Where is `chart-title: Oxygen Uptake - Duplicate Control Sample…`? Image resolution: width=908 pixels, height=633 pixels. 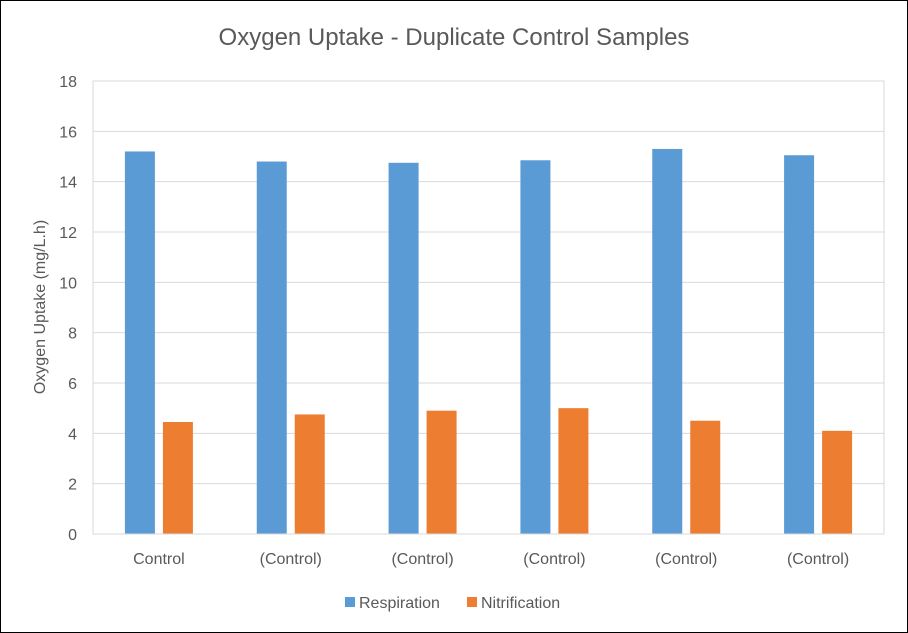 chart-title: Oxygen Uptake - Duplicate Control Sample… is located at coordinates (454, 37).